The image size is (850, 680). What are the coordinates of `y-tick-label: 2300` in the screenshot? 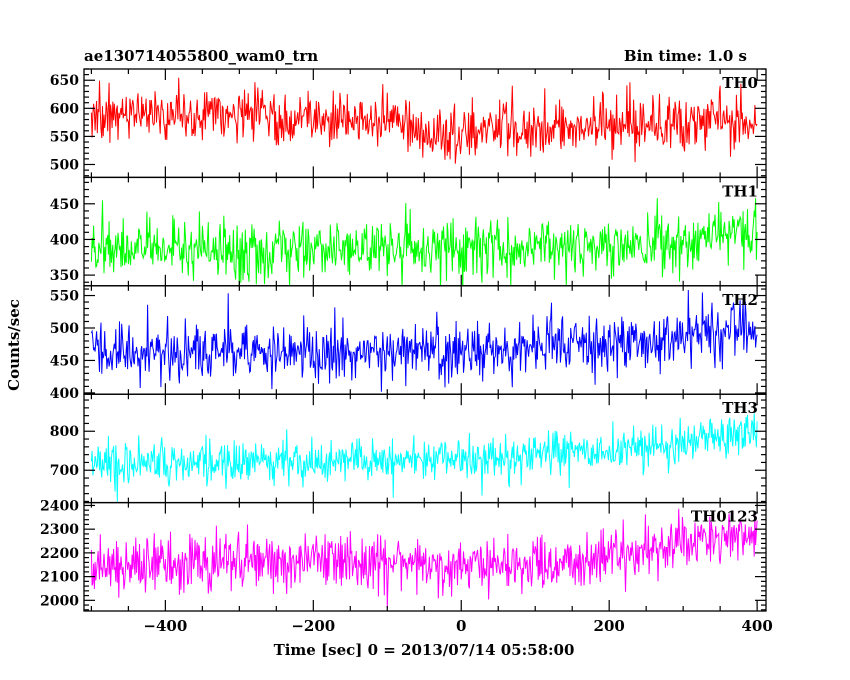 It's located at (59, 530).